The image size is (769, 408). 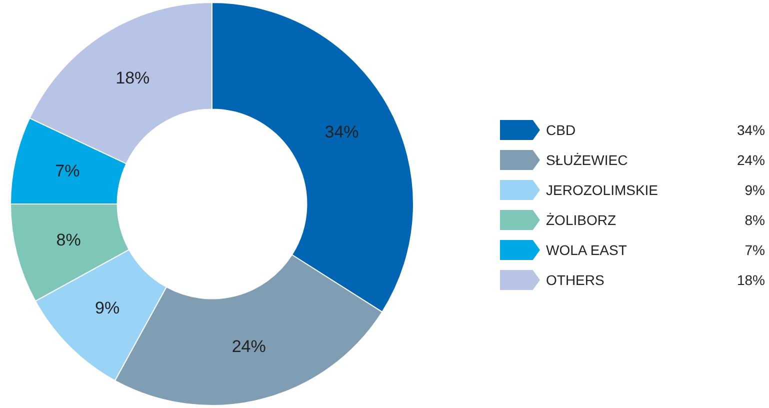 What do you see at coordinates (750, 160) in the screenshot?
I see `text: 24%` at bounding box center [750, 160].